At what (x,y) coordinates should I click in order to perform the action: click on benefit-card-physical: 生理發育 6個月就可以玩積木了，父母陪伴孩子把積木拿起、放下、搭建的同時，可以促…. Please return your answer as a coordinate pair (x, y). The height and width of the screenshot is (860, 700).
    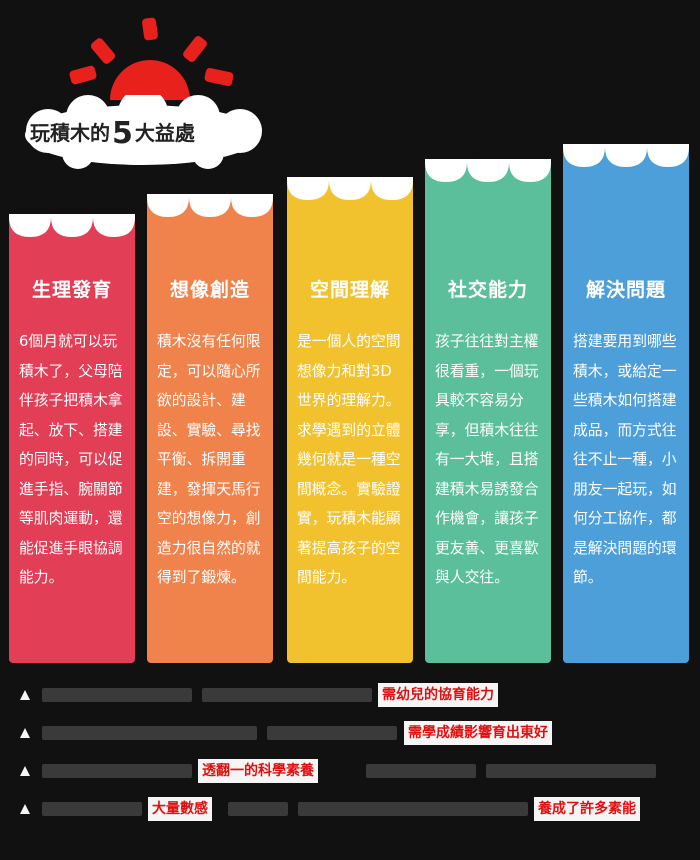
    Looking at the image, I should click on (72, 438).